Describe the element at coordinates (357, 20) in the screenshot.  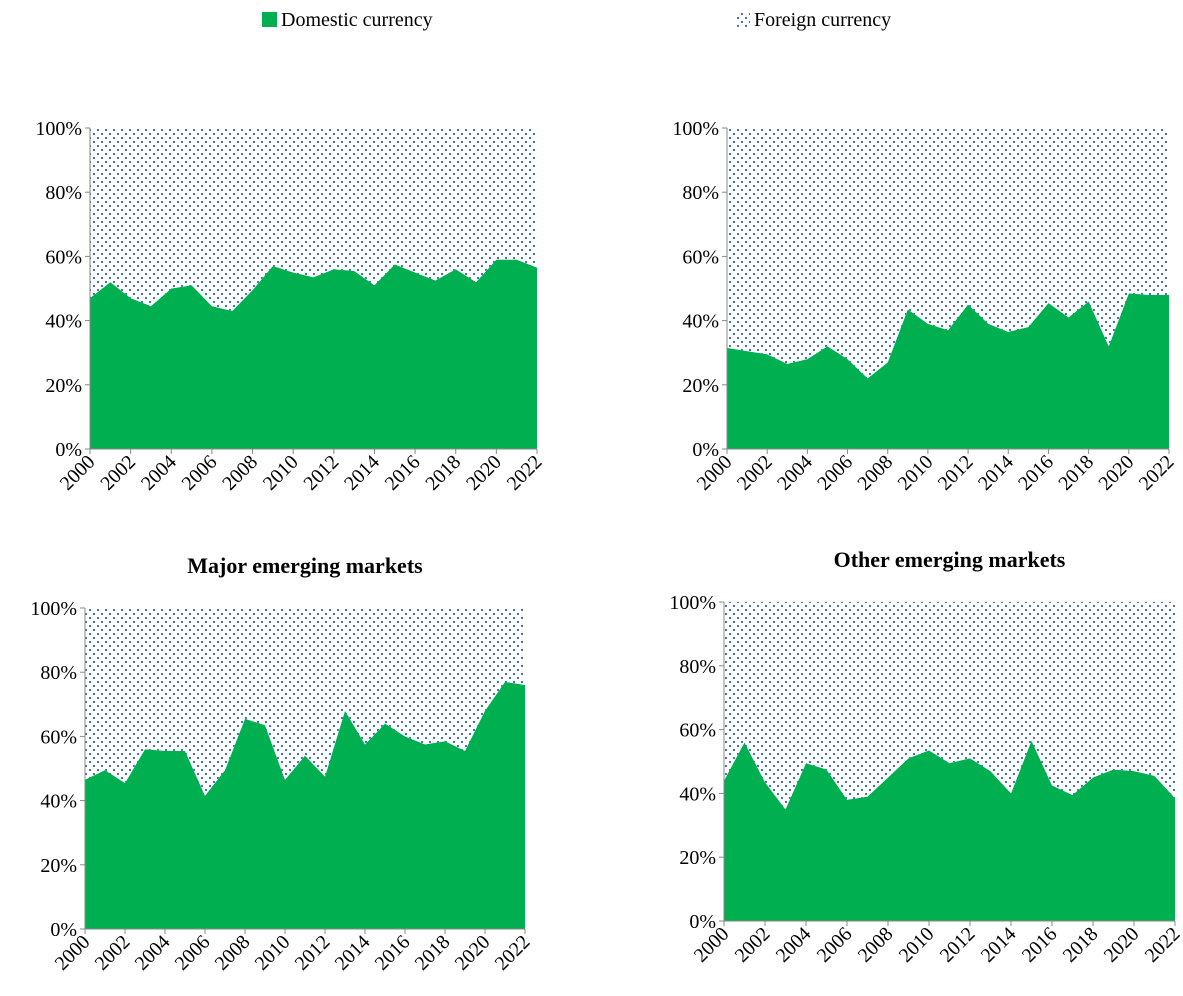
I see `legend-label: Domestic currency` at that location.